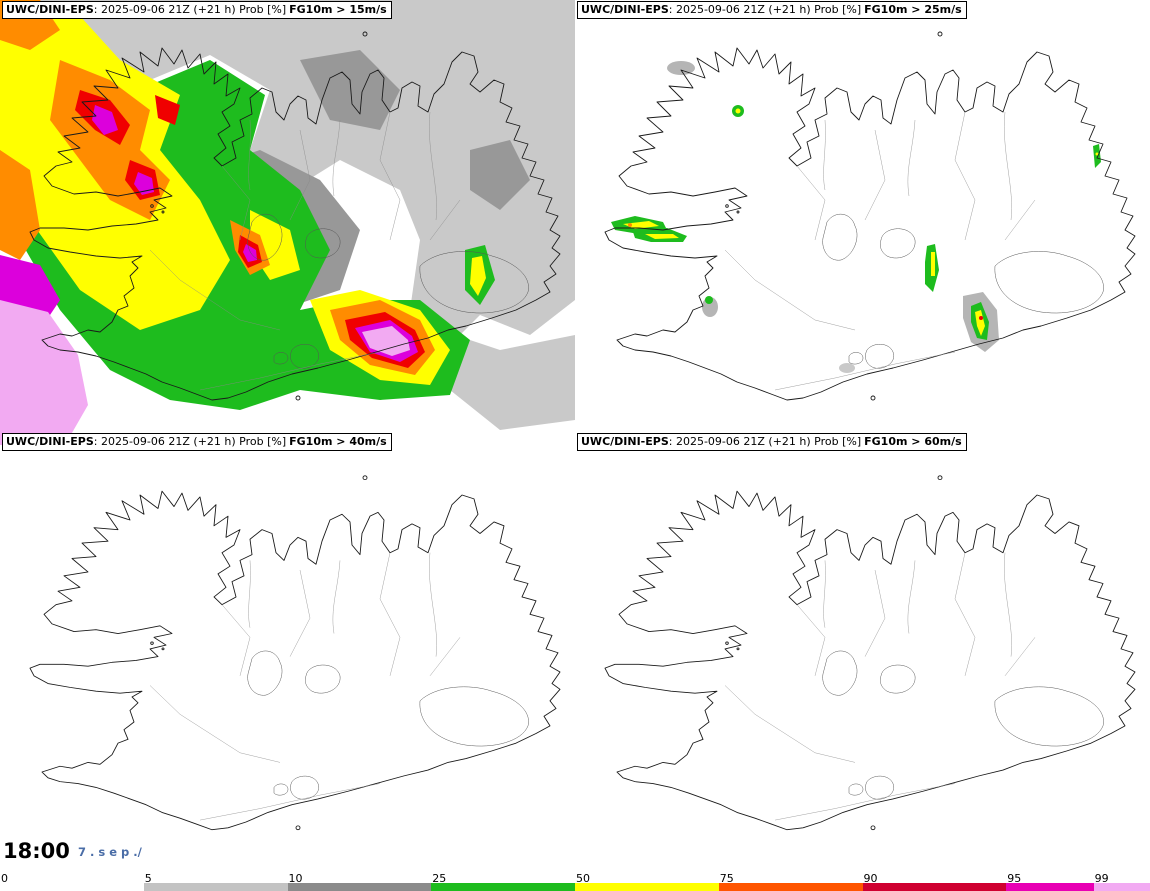 This screenshot has height=891, width=1150. Describe the element at coordinates (790, 881) in the screenshot. I see `legend-segment: 75` at that location.